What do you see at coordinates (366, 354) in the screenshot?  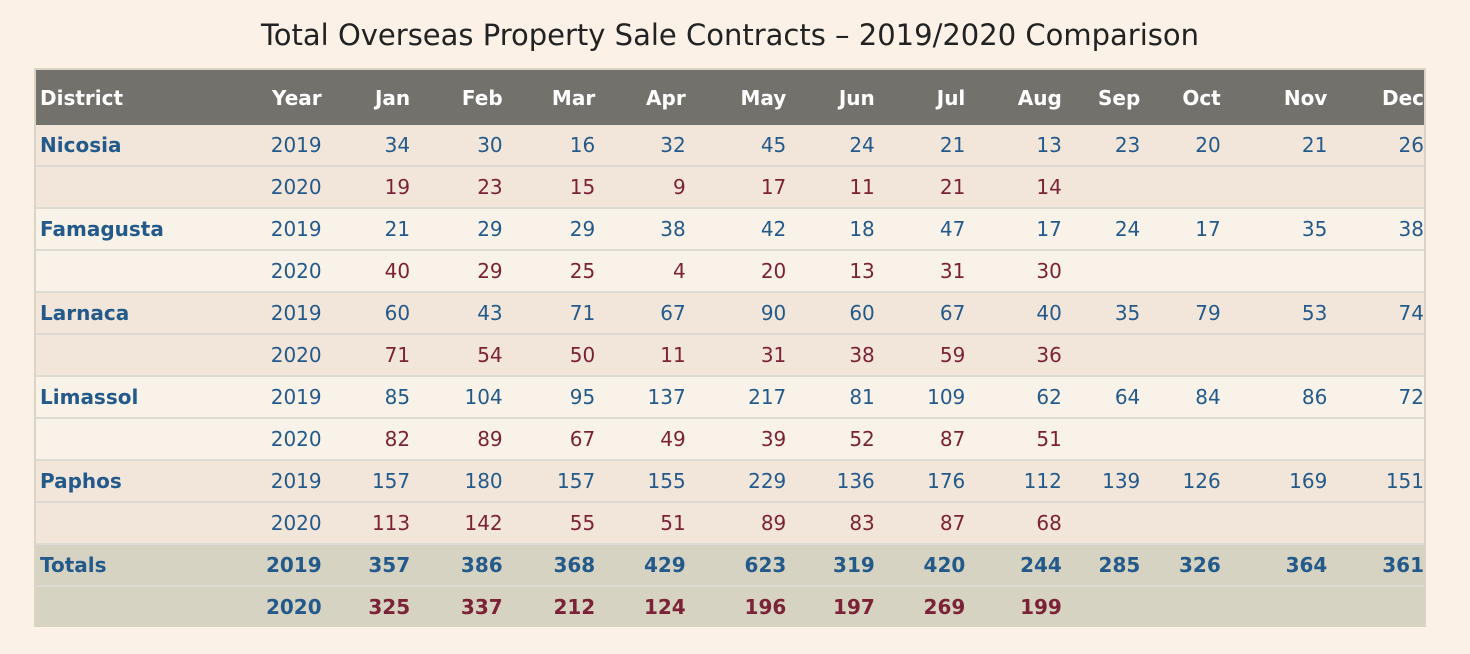 I see `value-cell-jan: 71` at bounding box center [366, 354].